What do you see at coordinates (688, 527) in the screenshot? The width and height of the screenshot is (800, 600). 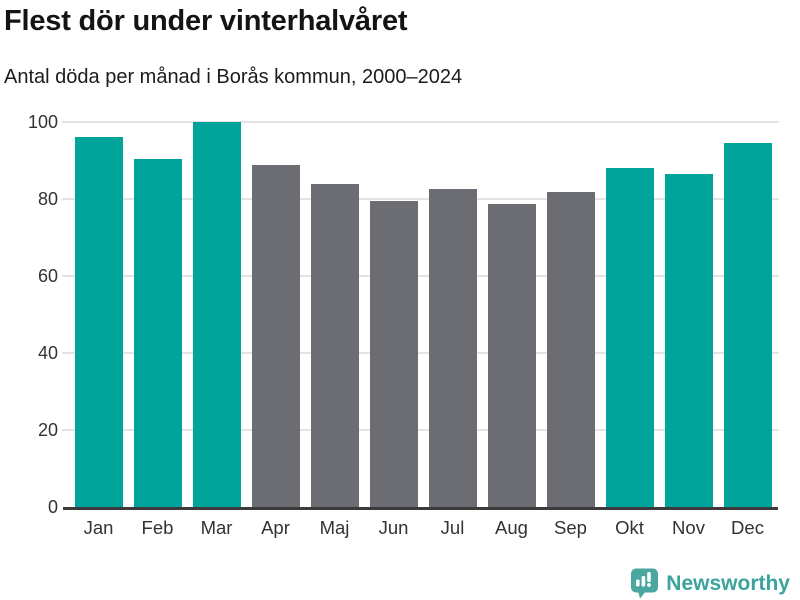 I see `x-axis-tick-label-nov: Nov` at bounding box center [688, 527].